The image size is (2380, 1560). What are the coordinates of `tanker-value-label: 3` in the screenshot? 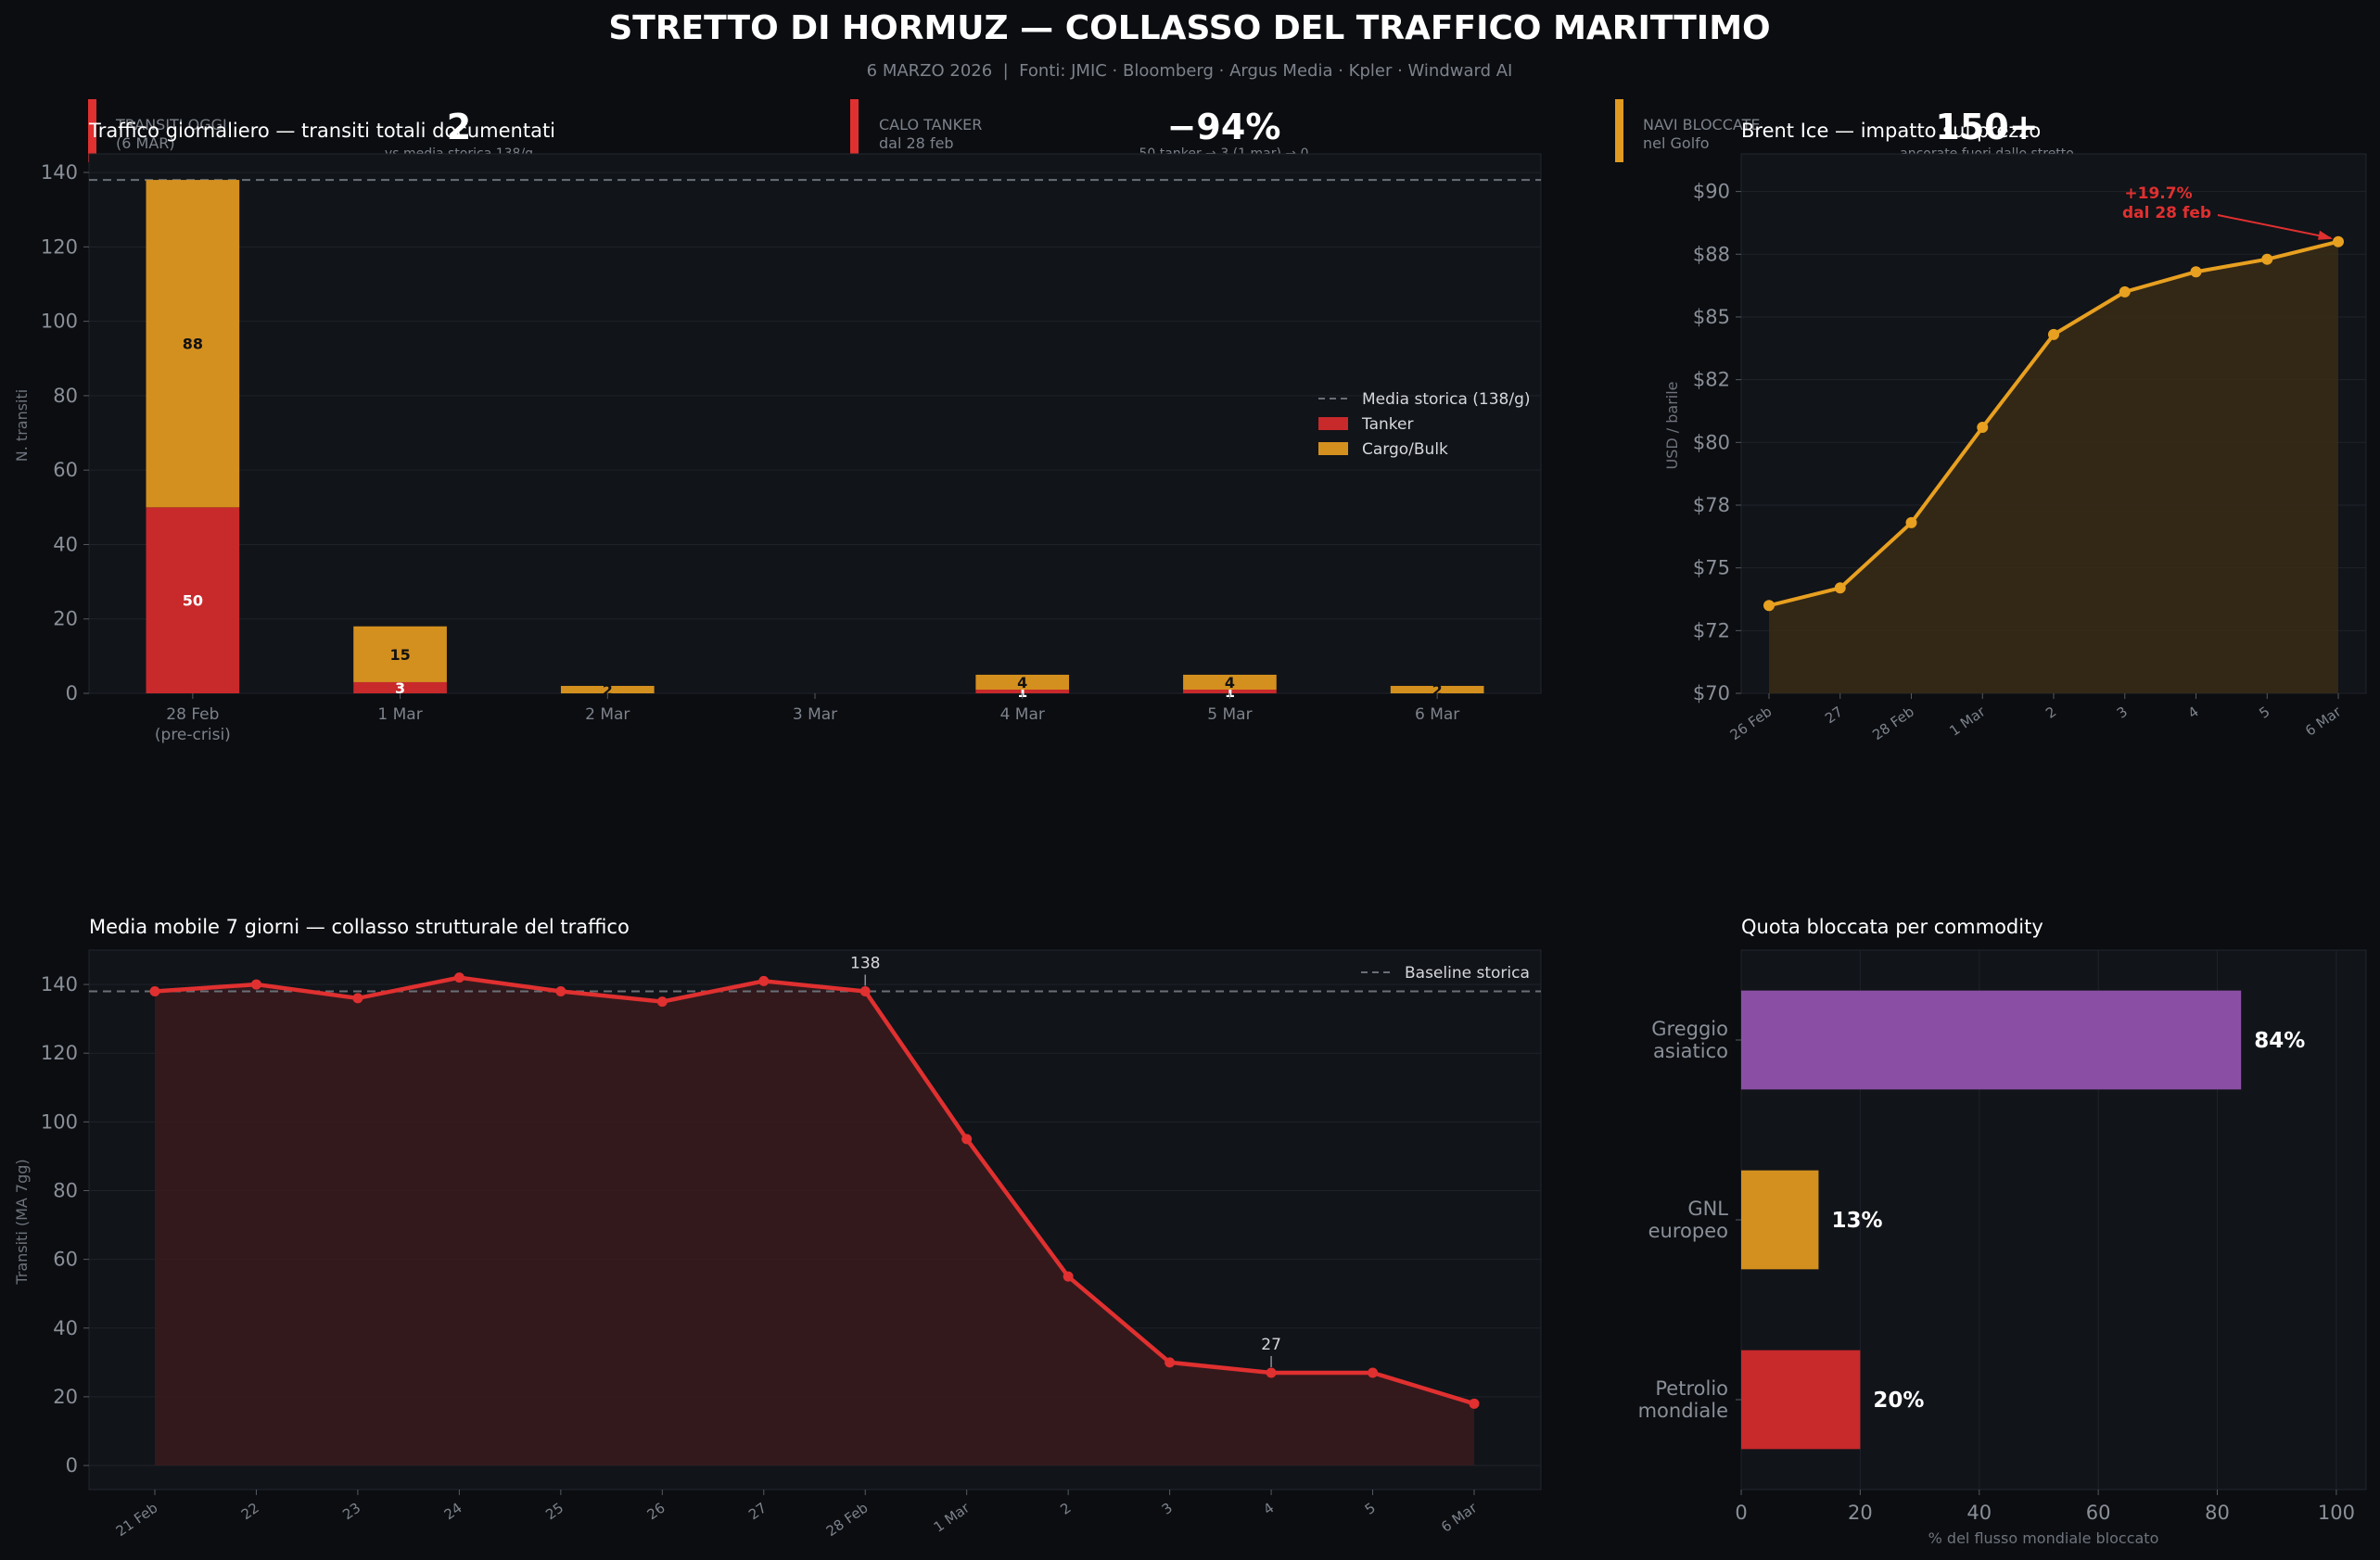 It's located at (400, 688).